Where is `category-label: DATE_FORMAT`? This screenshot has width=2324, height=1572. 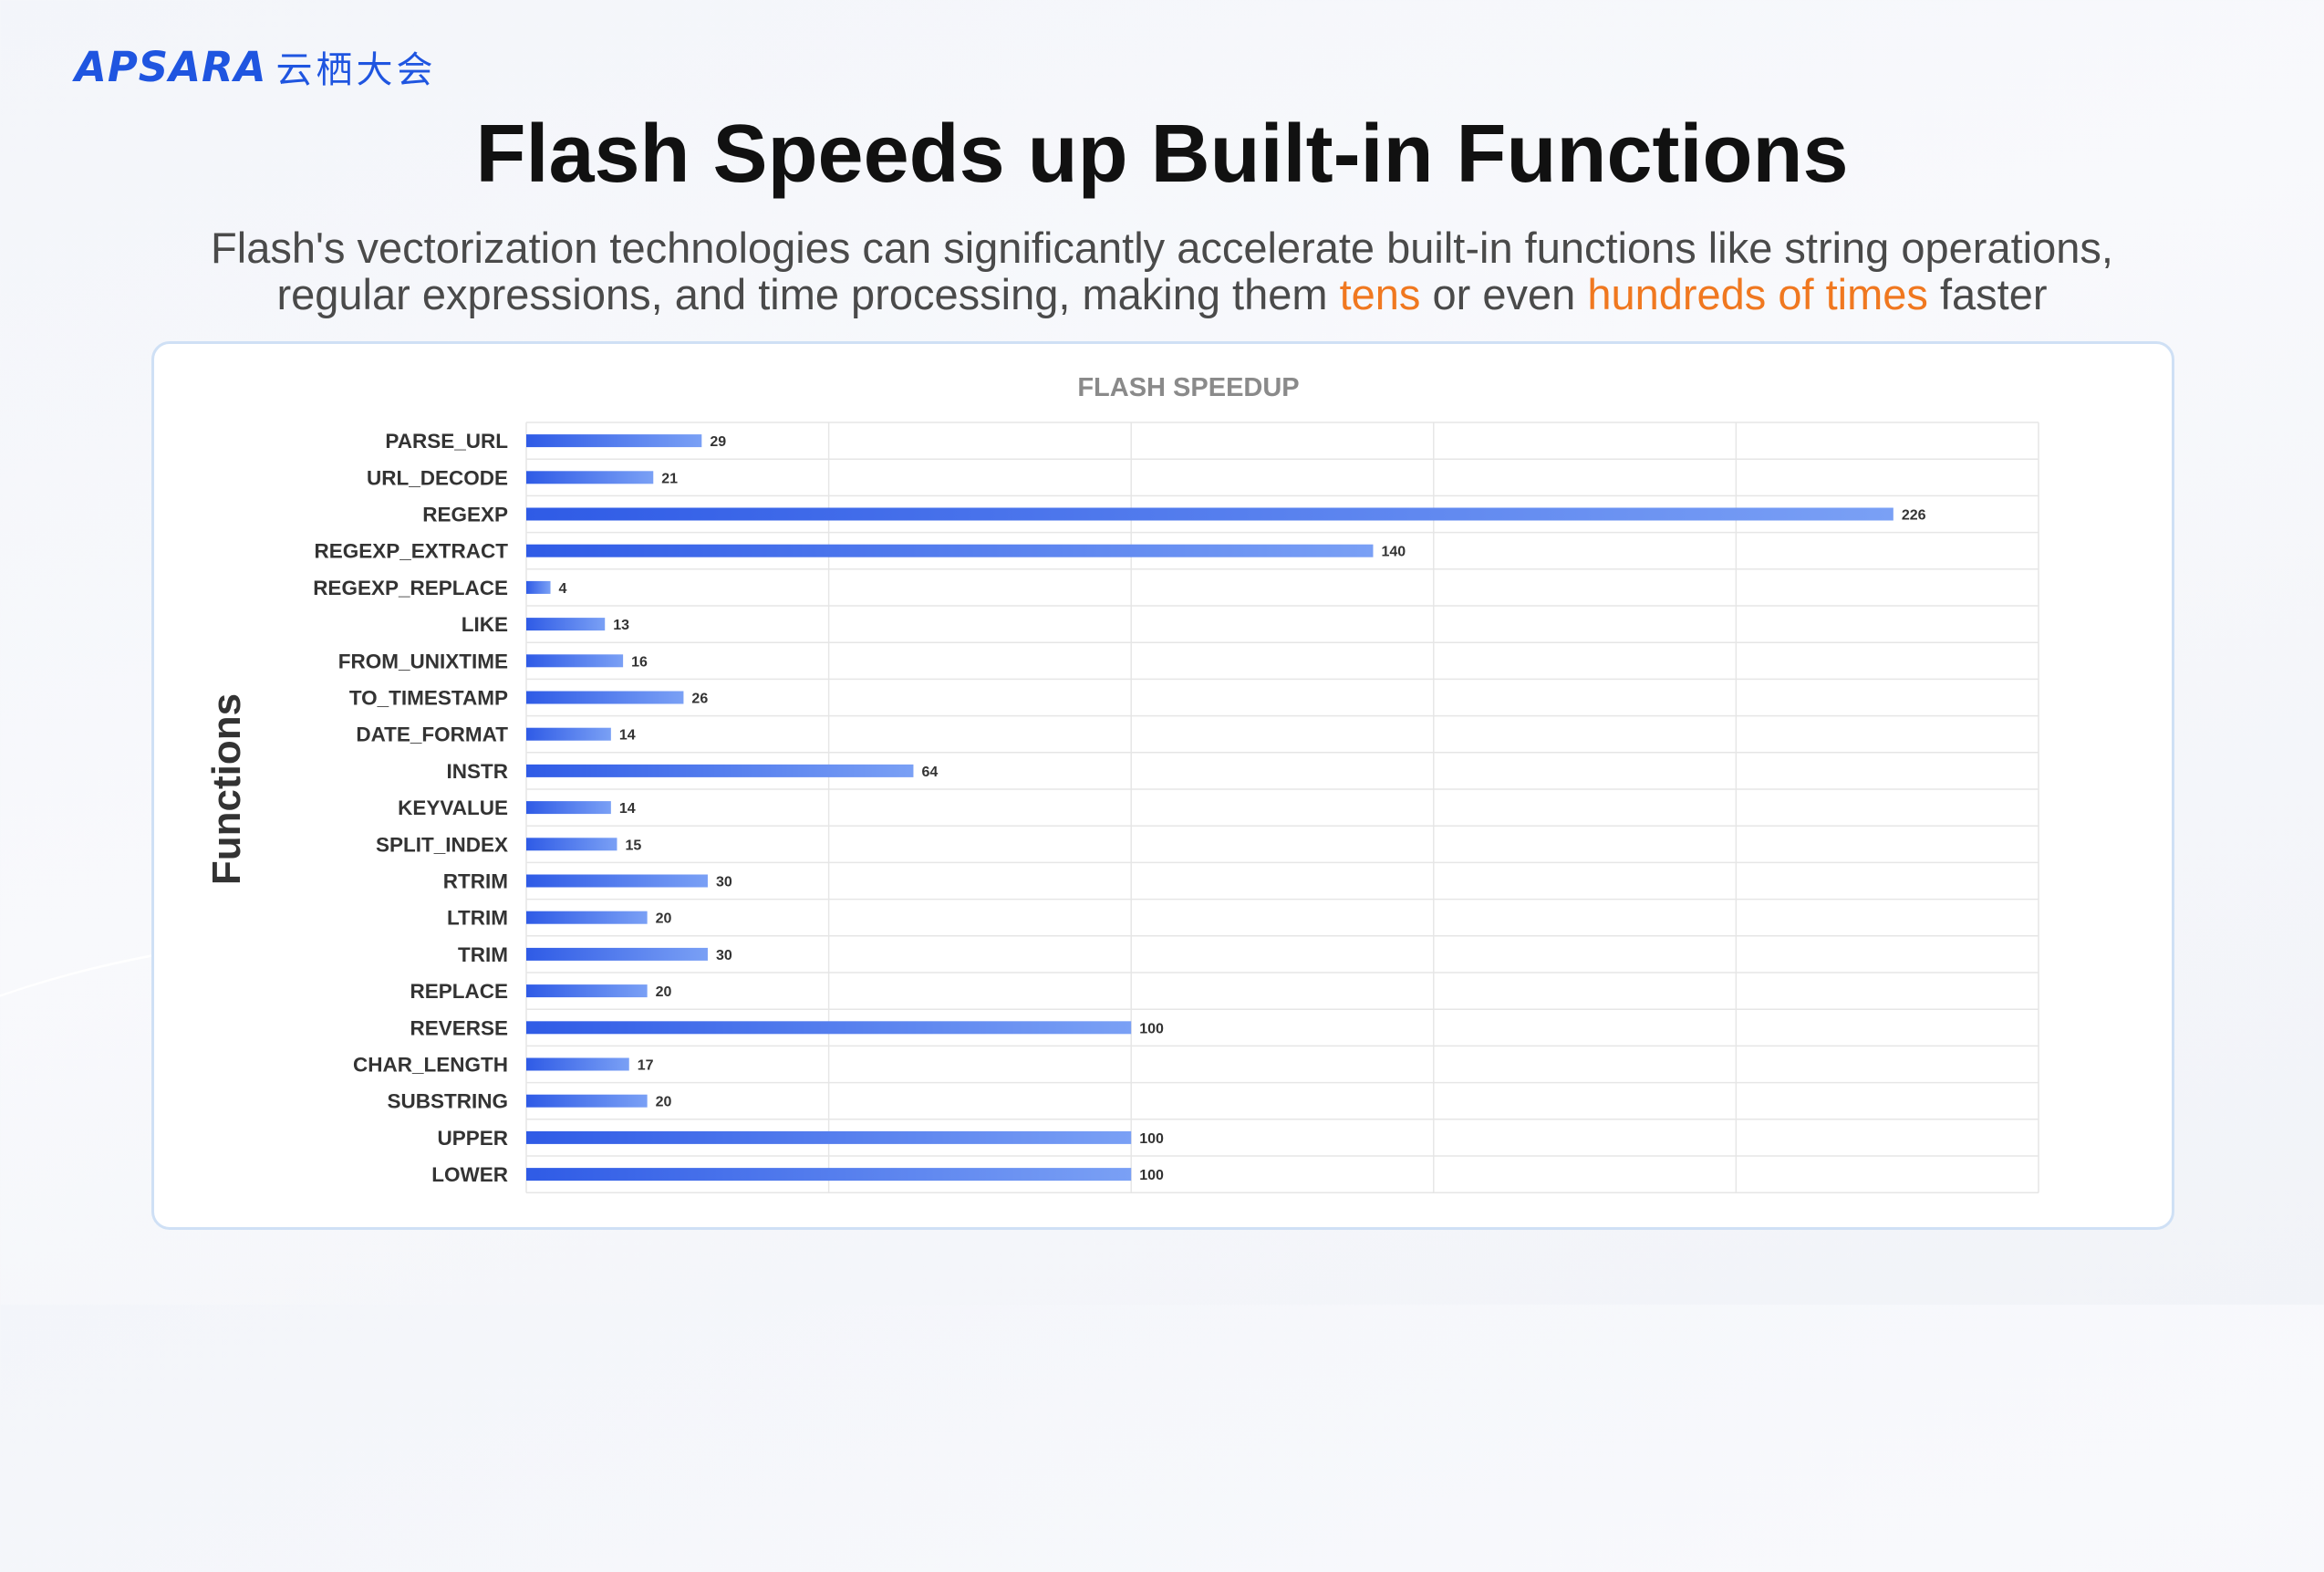 category-label: DATE_FORMAT is located at coordinates (432, 735).